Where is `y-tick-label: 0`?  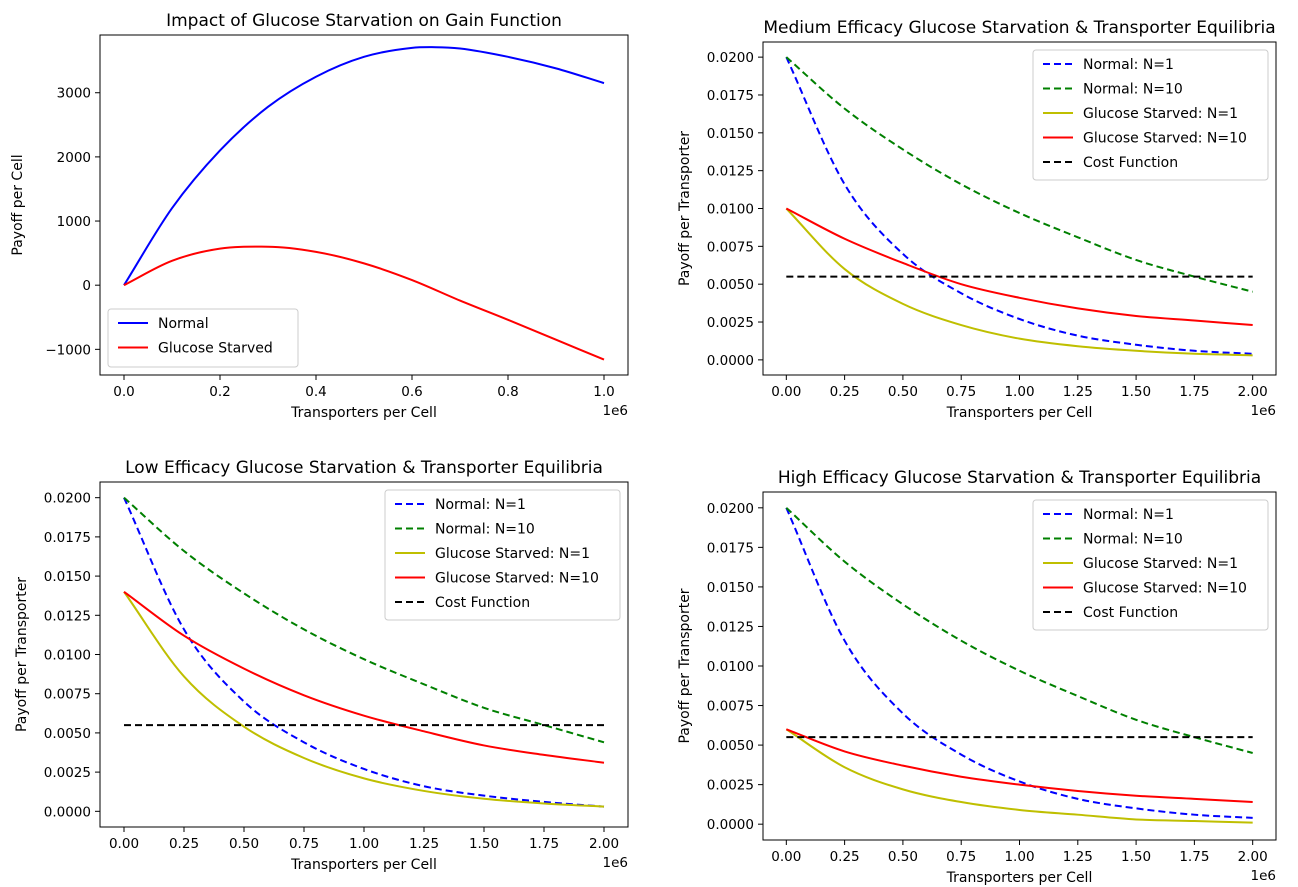 y-tick-label: 0 is located at coordinates (86, 286).